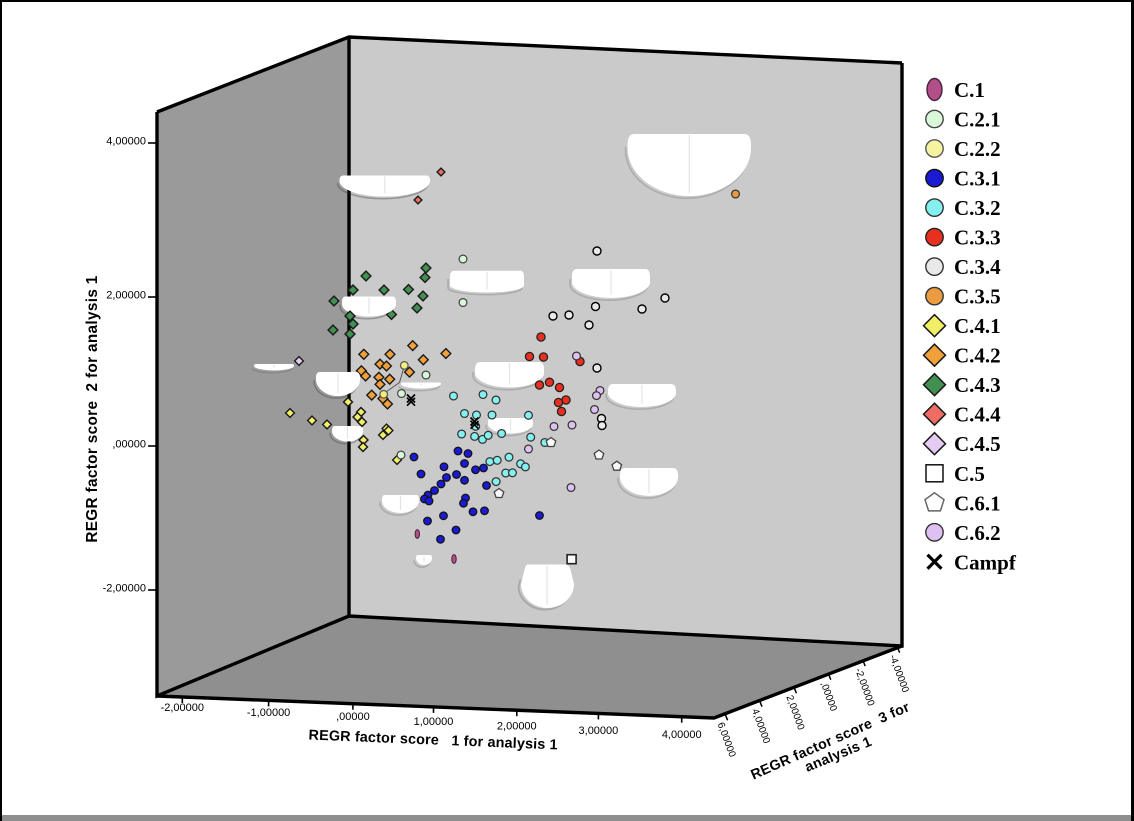  Describe the element at coordinates (977, 179) in the screenshot. I see `svg-text: C.3.1` at that location.